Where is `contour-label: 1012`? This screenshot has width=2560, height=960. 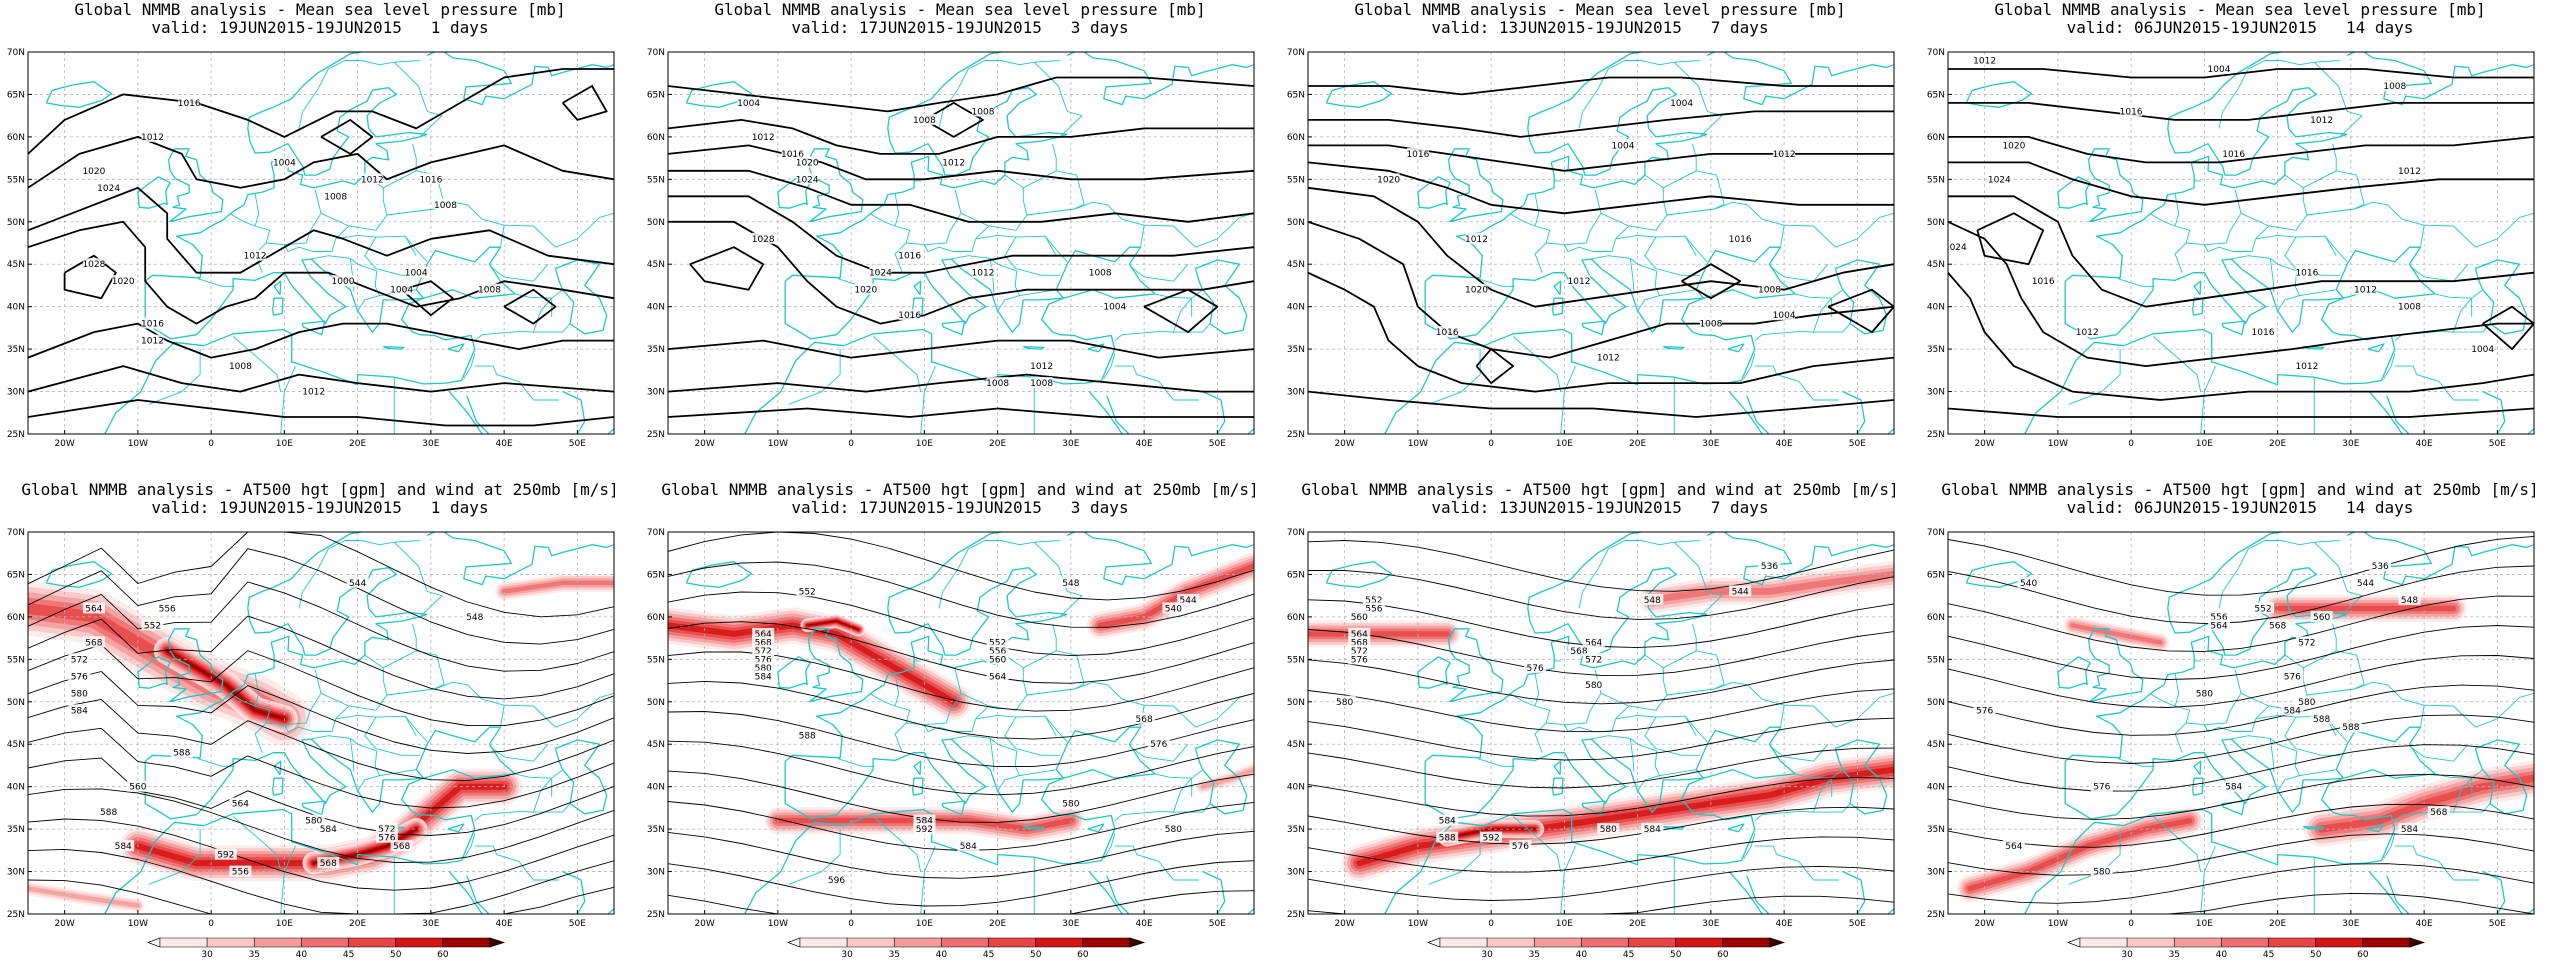
contour-label: 1012 is located at coordinates (953, 163).